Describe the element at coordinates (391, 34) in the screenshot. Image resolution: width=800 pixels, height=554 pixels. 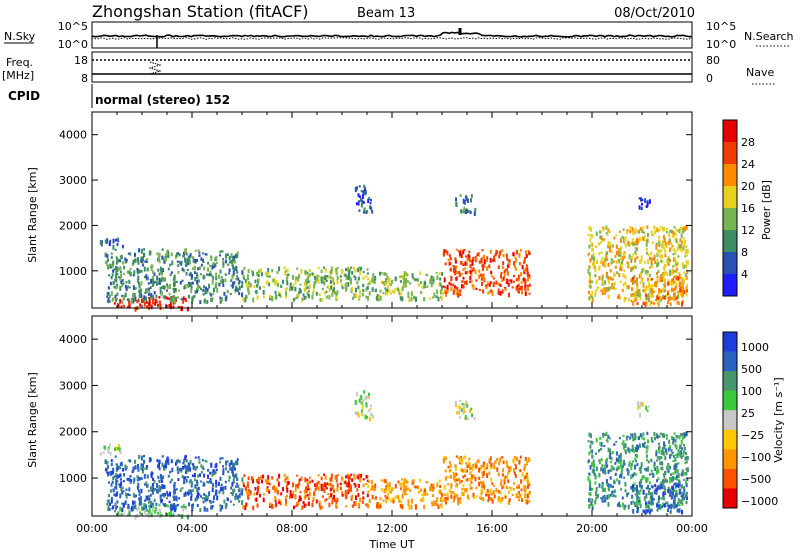
I see `nsky-trace` at that location.